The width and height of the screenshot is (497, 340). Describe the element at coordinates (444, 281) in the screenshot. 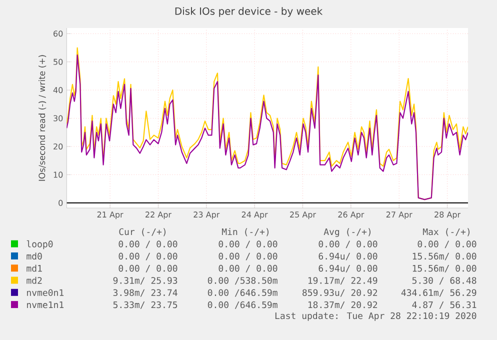

I see `text: 5.30 / 68.48` at that location.